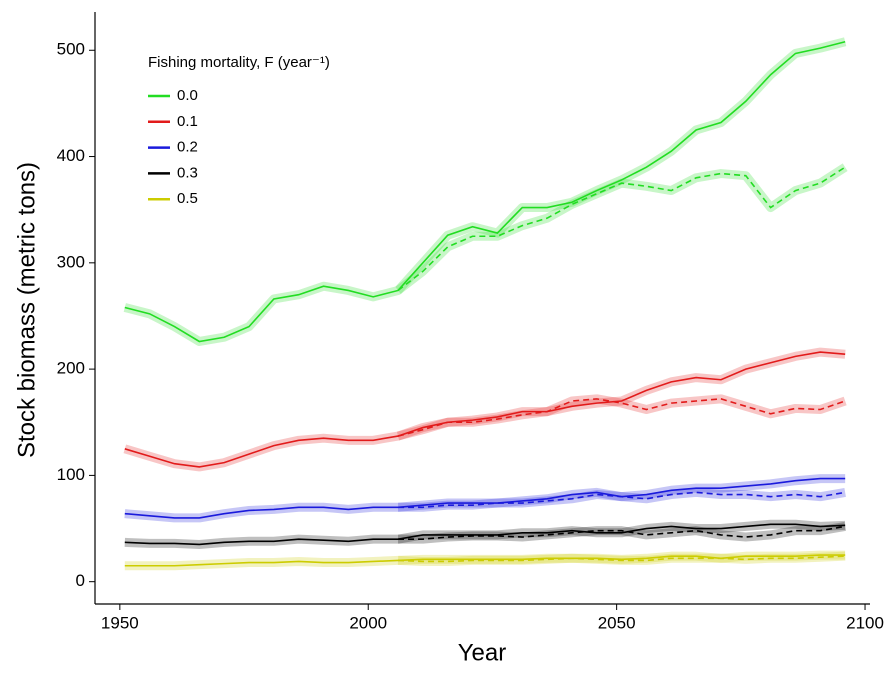 This screenshot has width=895, height=673. I want to click on y-tick-label: 400, so click(71, 155).